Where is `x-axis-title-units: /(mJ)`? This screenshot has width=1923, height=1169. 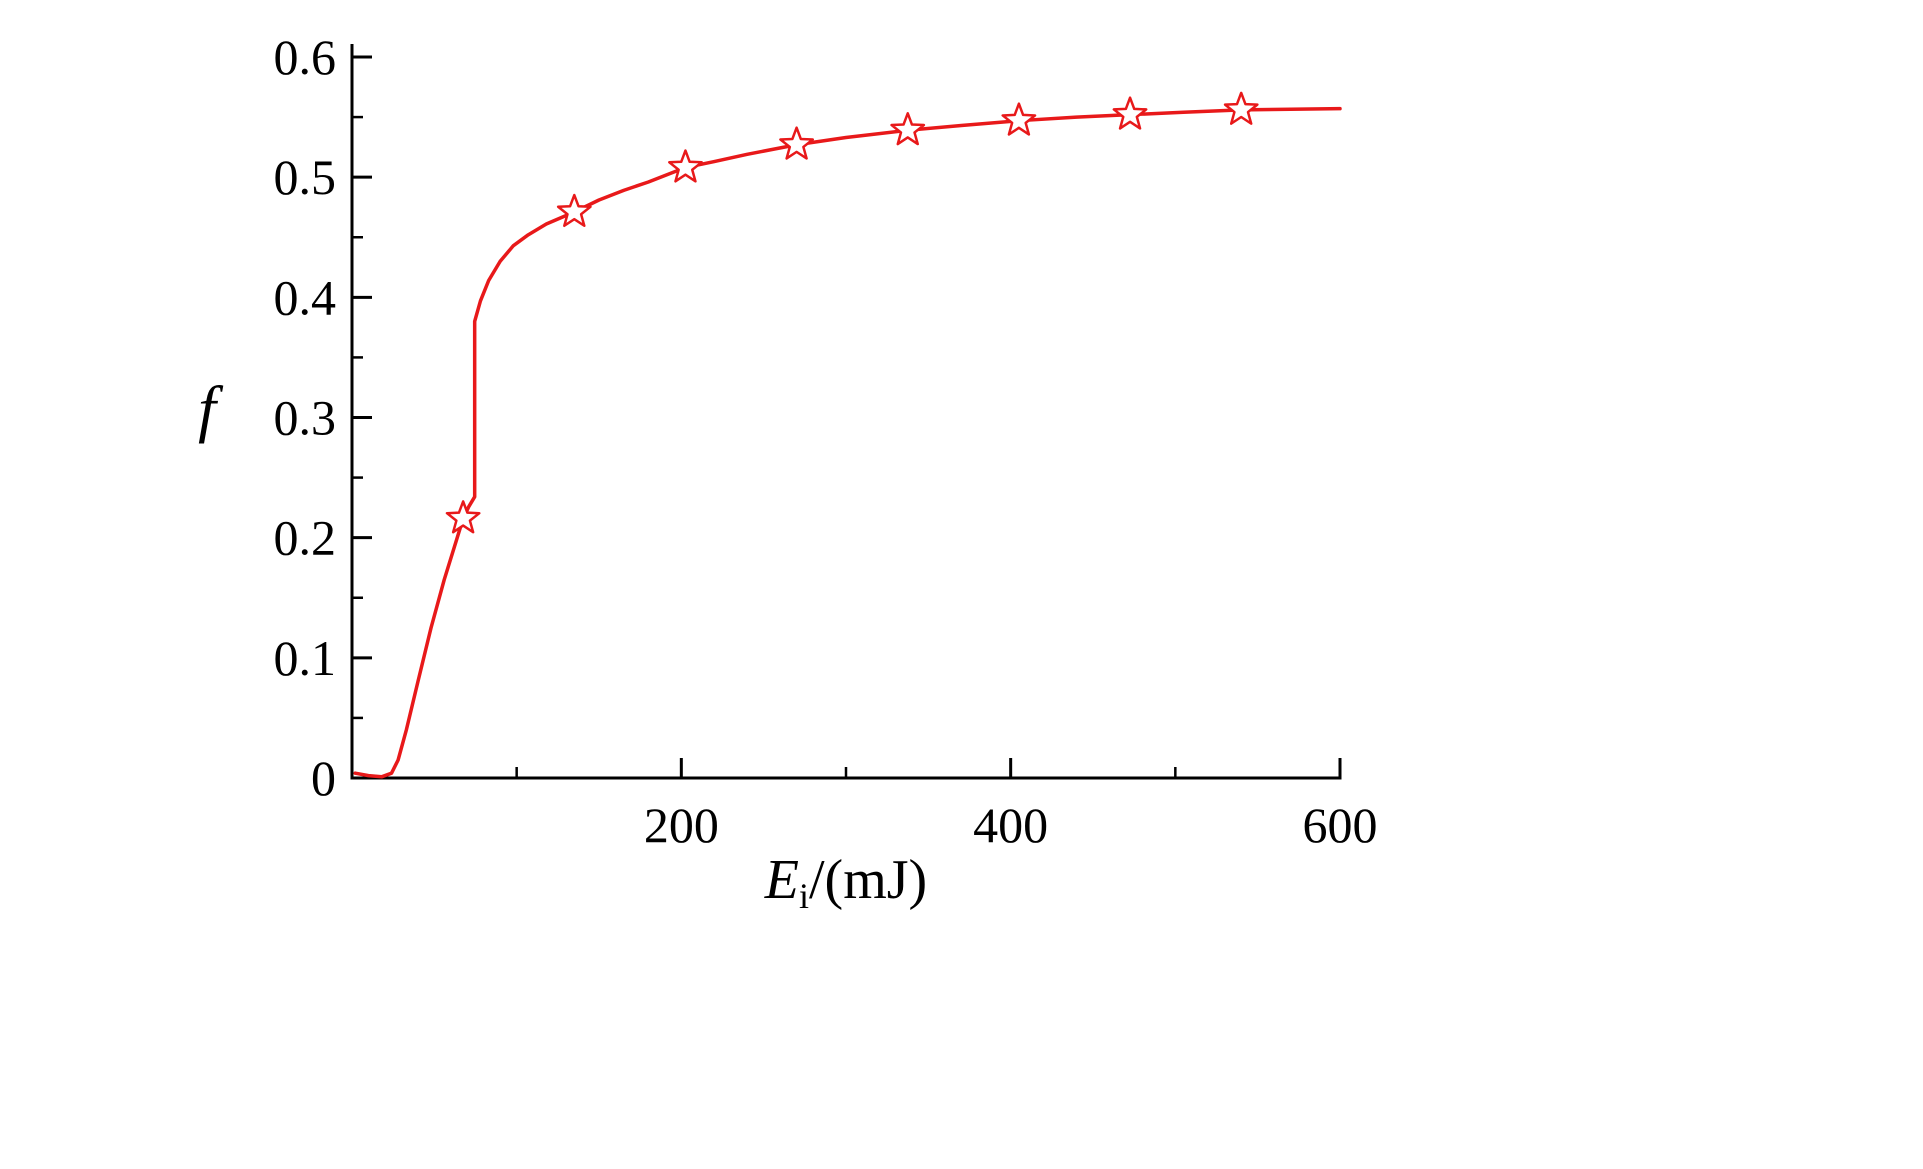 x-axis-title-units: /(mJ) is located at coordinates (868, 880).